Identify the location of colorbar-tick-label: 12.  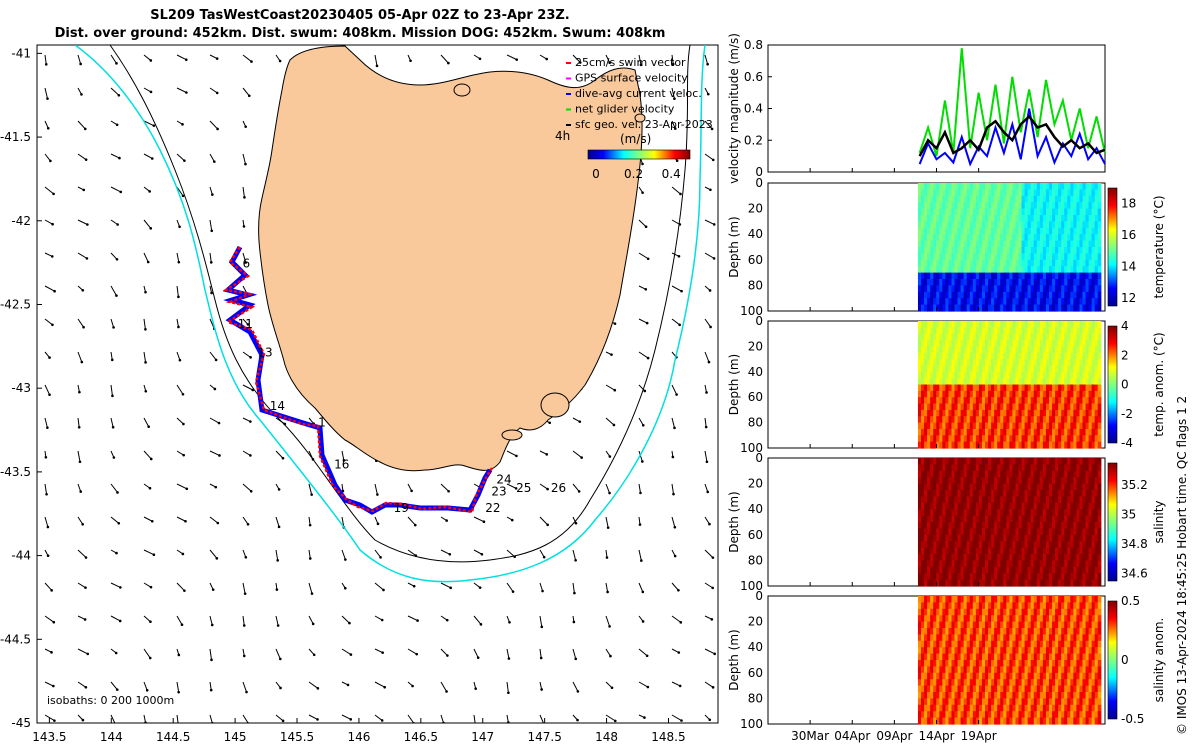
(1128, 298).